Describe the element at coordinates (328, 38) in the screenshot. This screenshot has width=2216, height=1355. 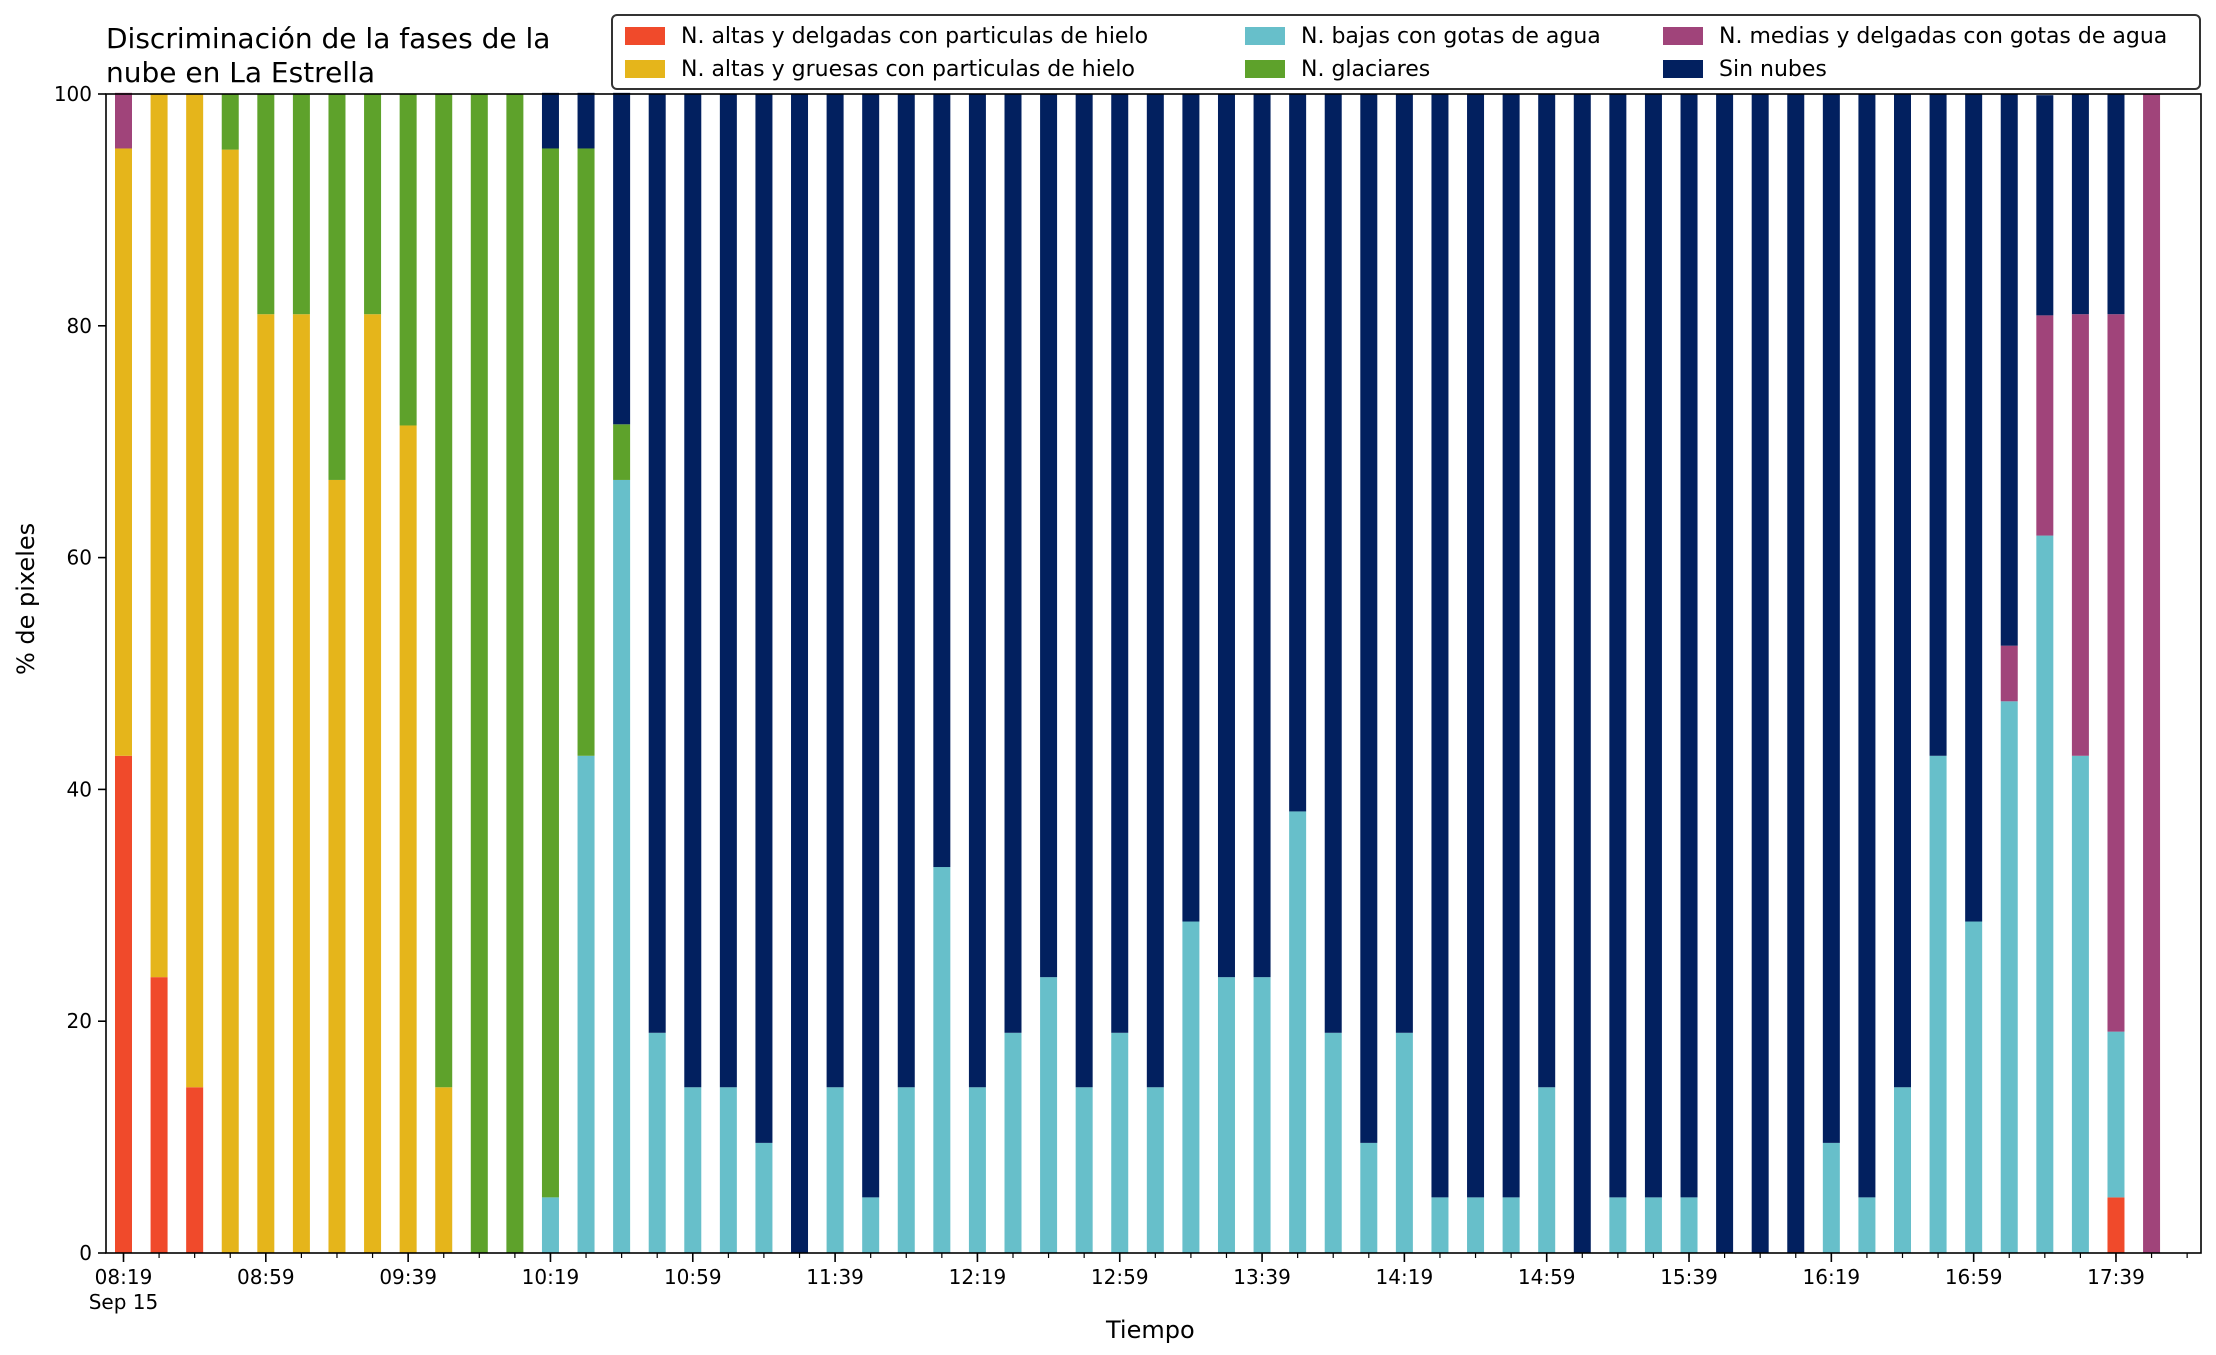
I see `chart-title-line-1: Discriminación de la fases de la` at that location.